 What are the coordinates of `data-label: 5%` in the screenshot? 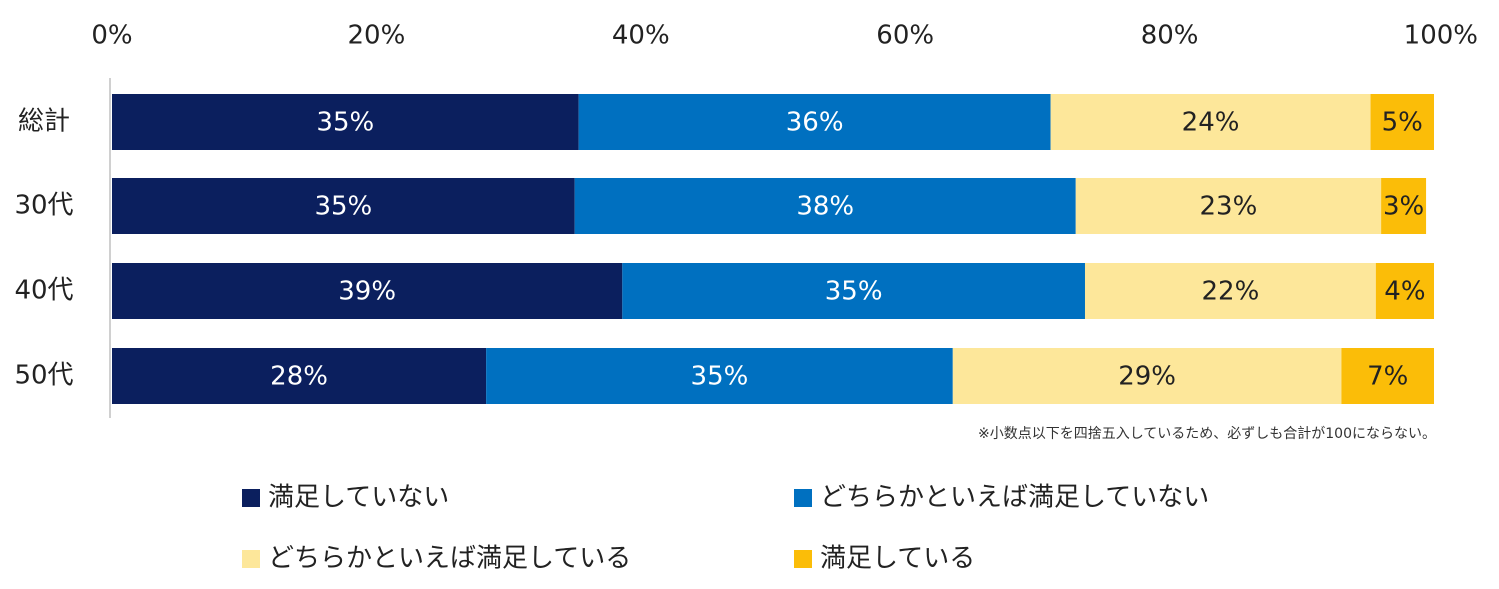 It's located at (1402, 123).